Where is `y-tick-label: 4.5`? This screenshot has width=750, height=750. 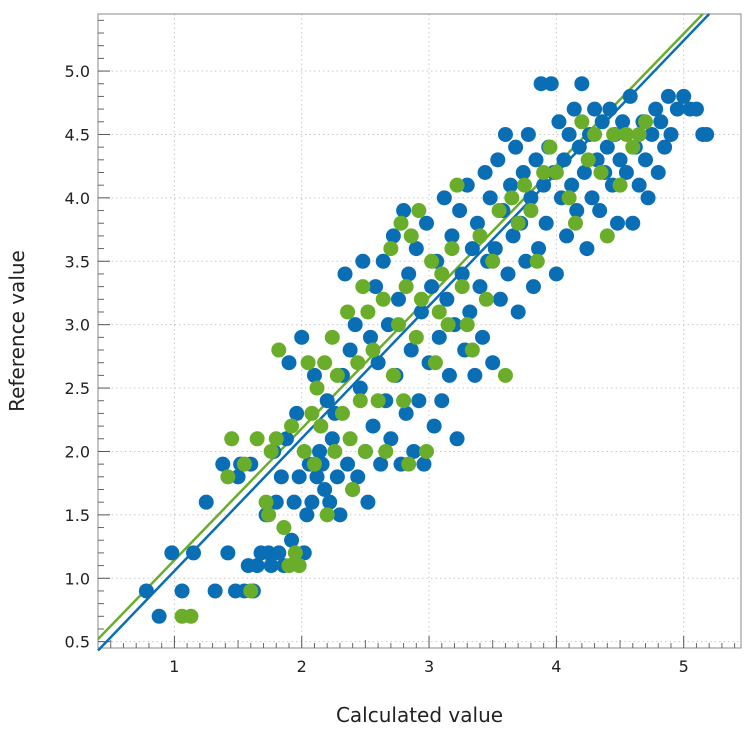 y-tick-label: 4.5 is located at coordinates (77, 134).